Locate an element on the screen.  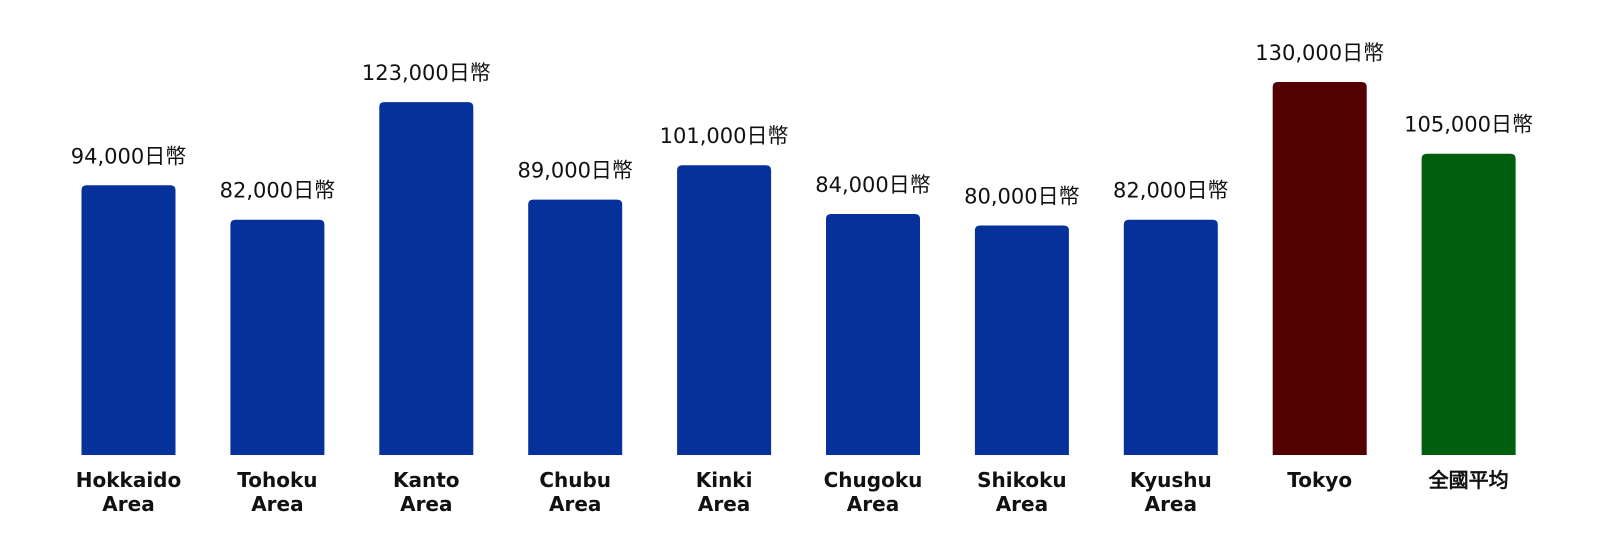
bar-value-label: 94,000日幣 is located at coordinates (128, 156).